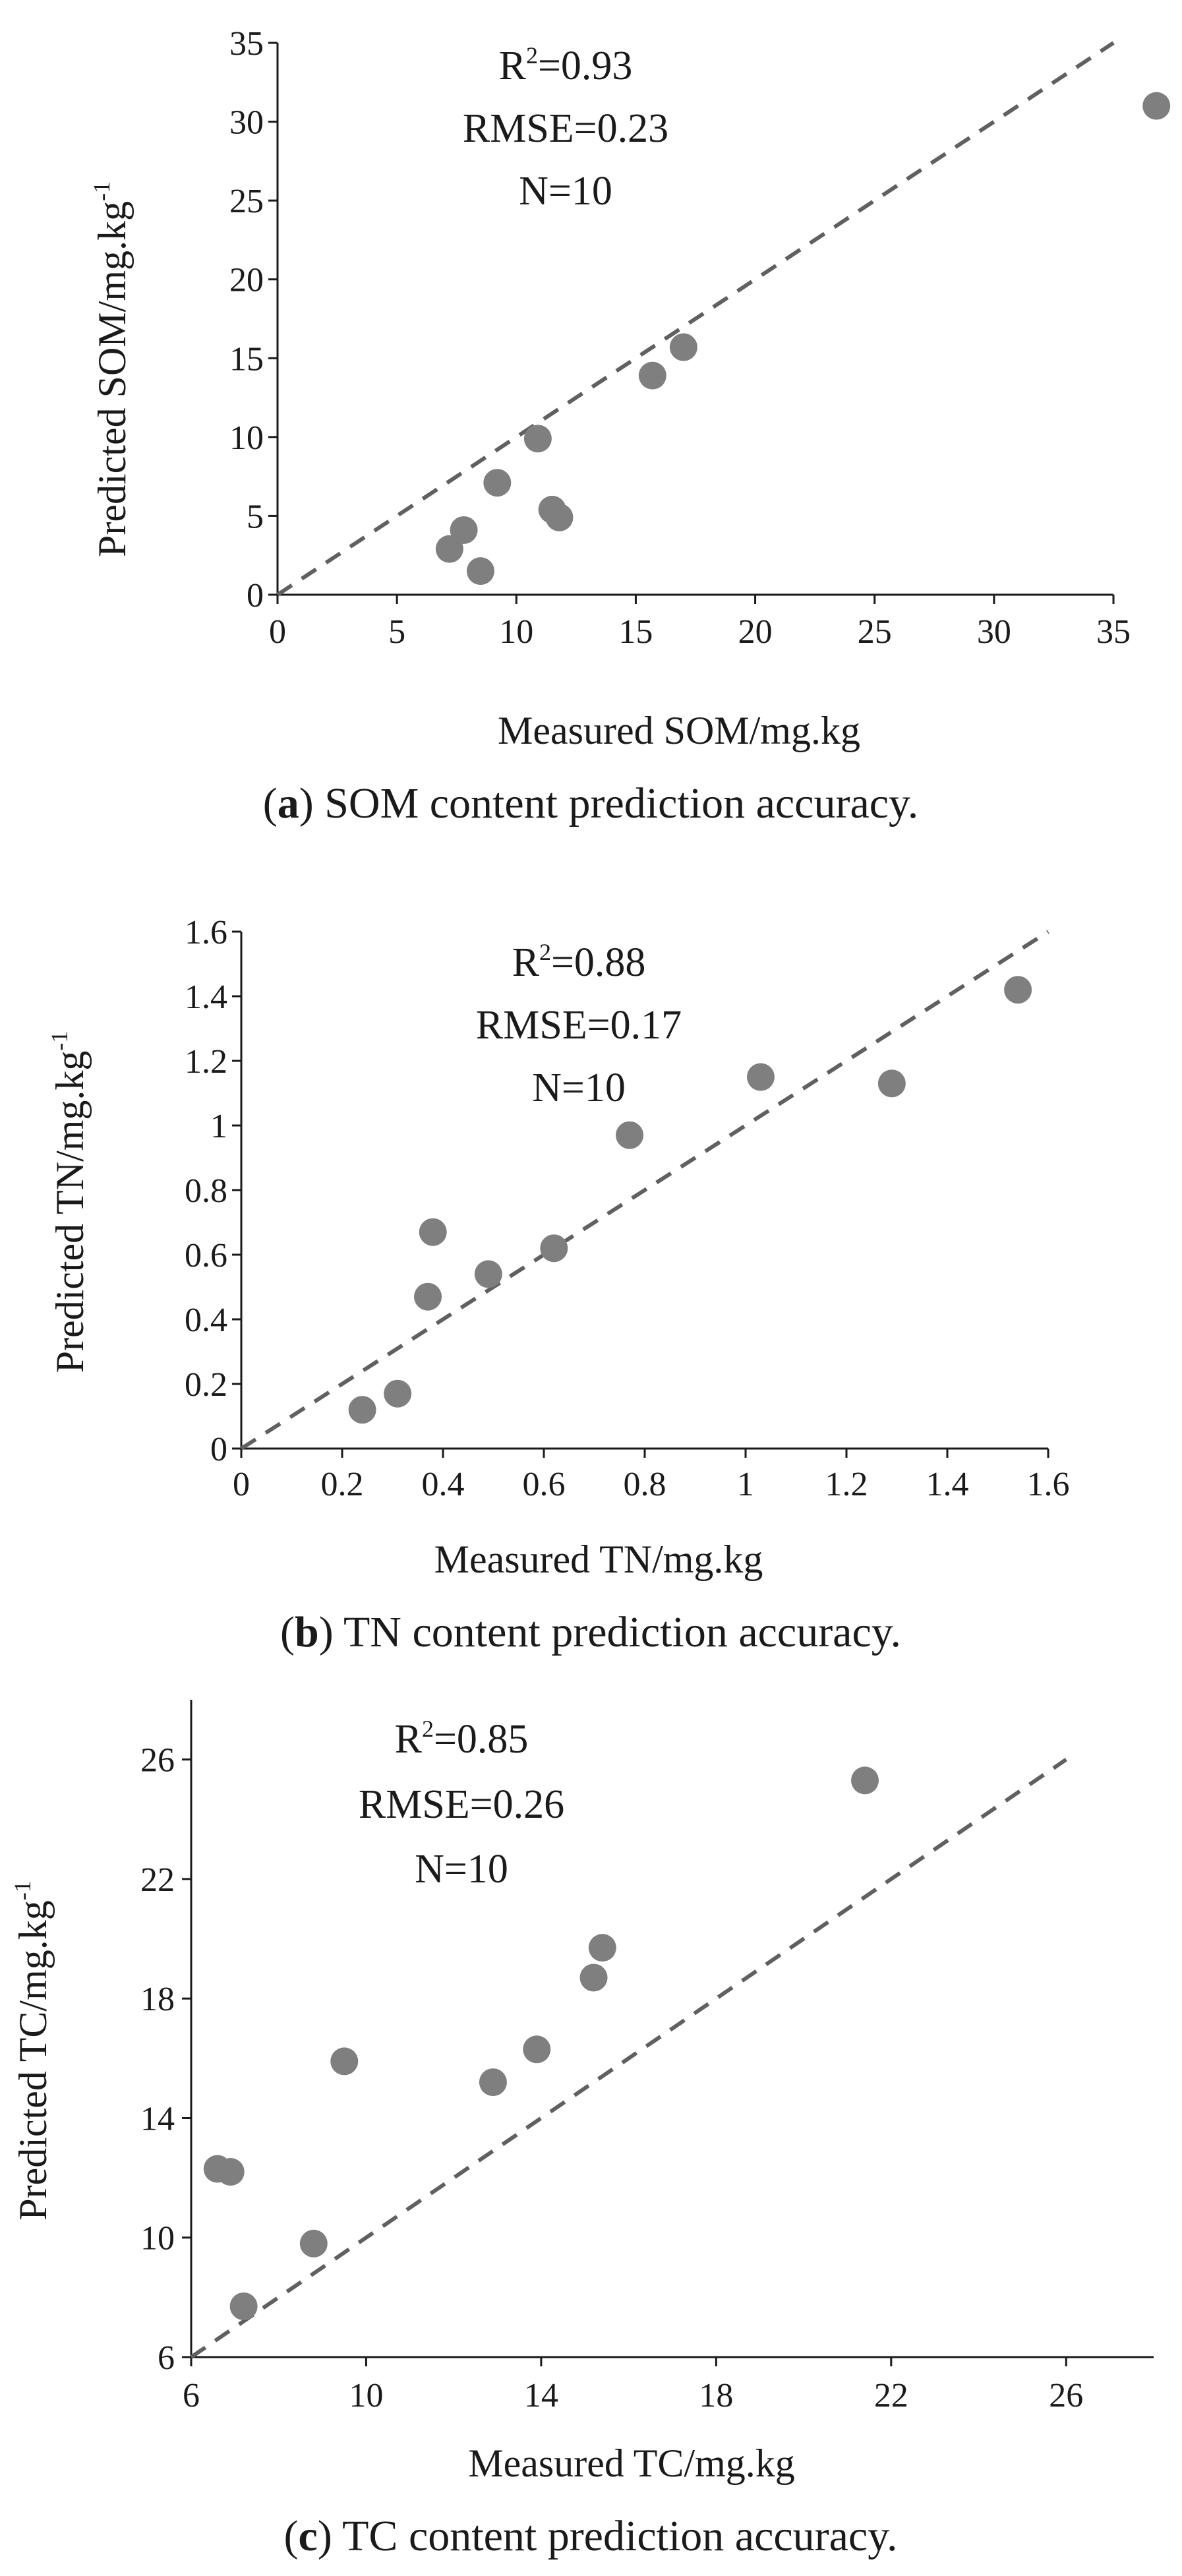  I want to click on y-tick-label: 26, so click(157, 1761).